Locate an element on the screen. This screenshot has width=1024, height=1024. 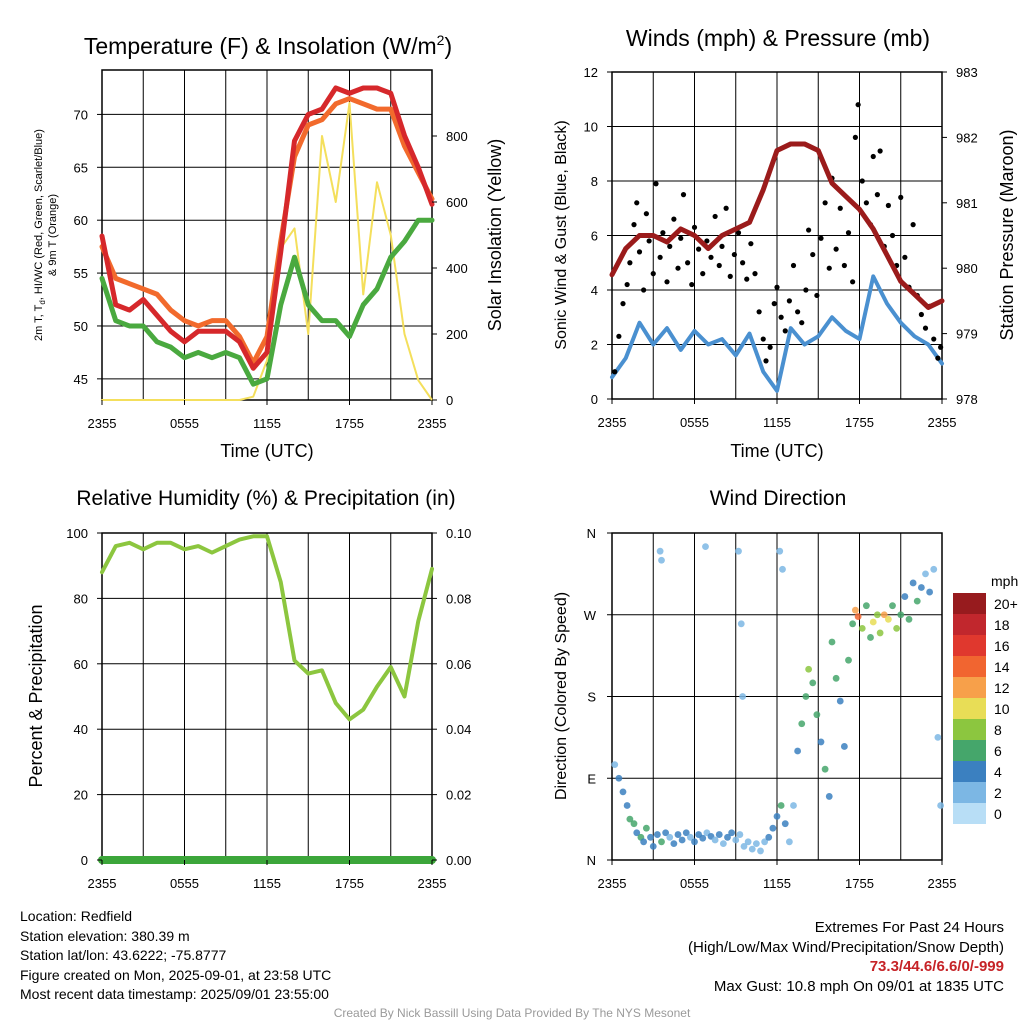
humidity-left-axis-label: Percent & Precipitation is located at coordinates (36, 695).